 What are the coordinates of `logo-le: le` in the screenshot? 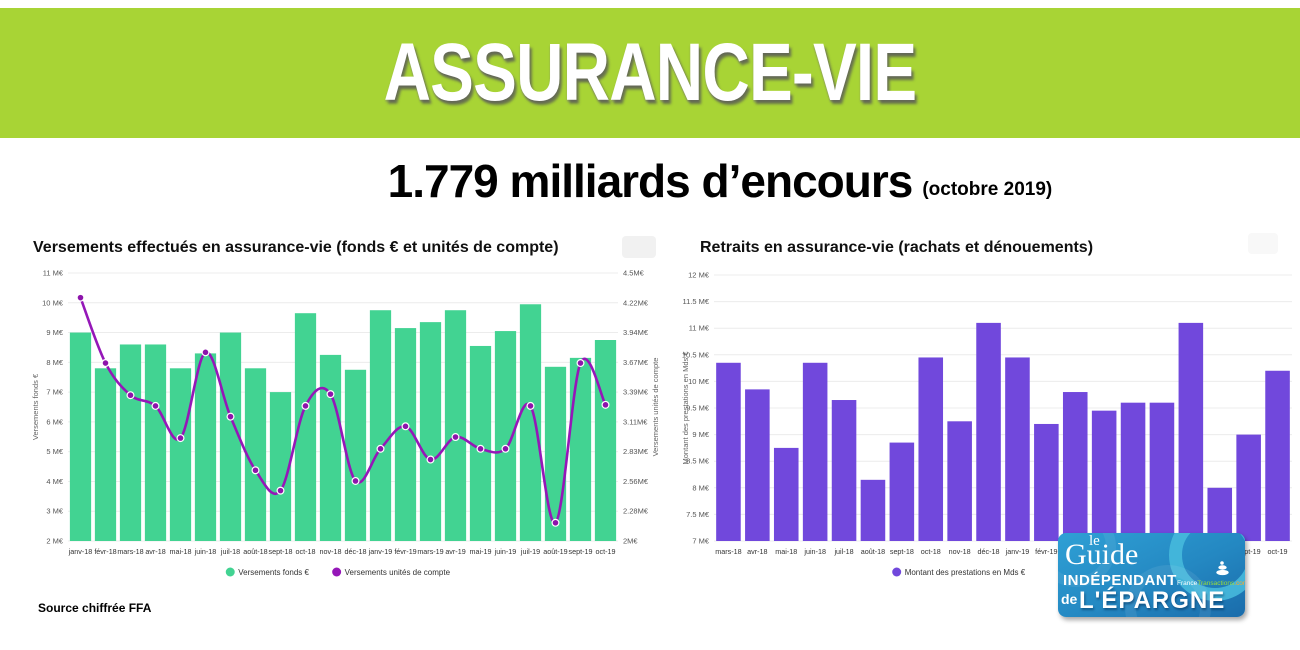 It's located at (1094, 541).